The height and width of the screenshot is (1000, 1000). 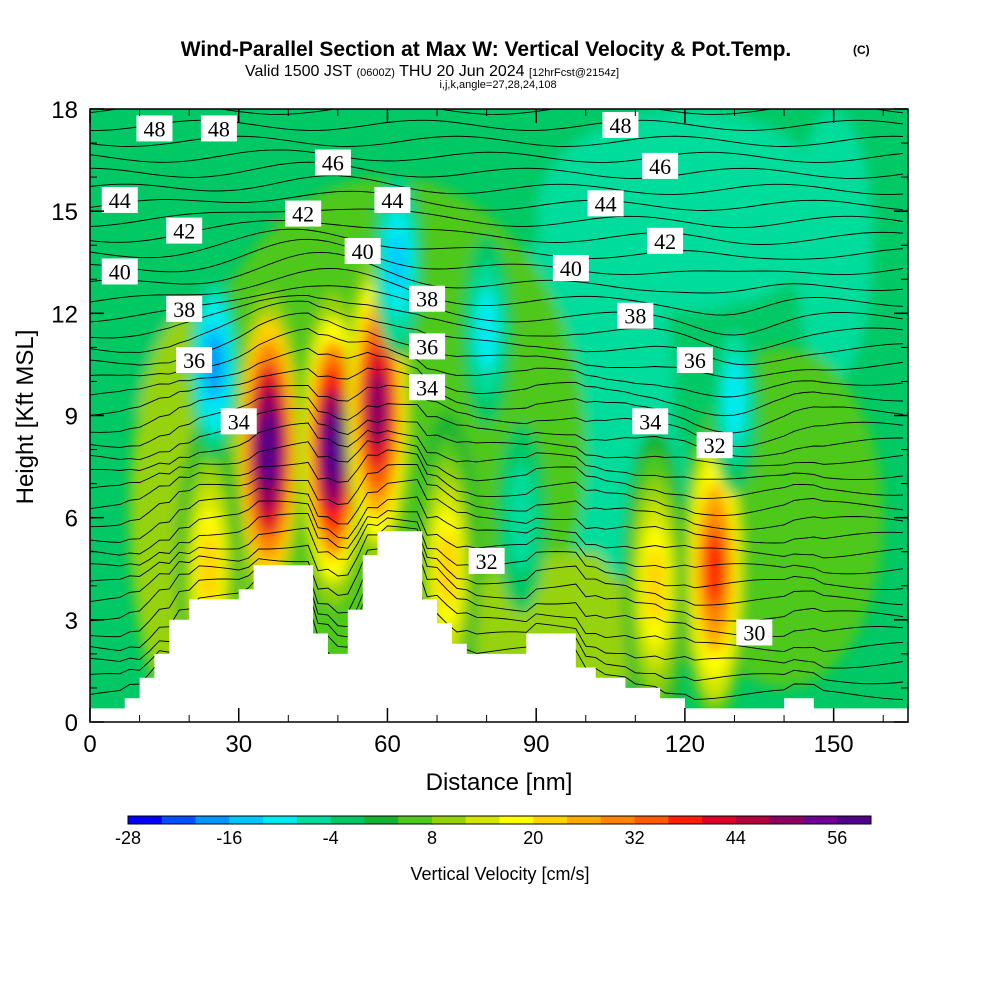 I want to click on colorbar-tick-label: 8, so click(x=432, y=838).